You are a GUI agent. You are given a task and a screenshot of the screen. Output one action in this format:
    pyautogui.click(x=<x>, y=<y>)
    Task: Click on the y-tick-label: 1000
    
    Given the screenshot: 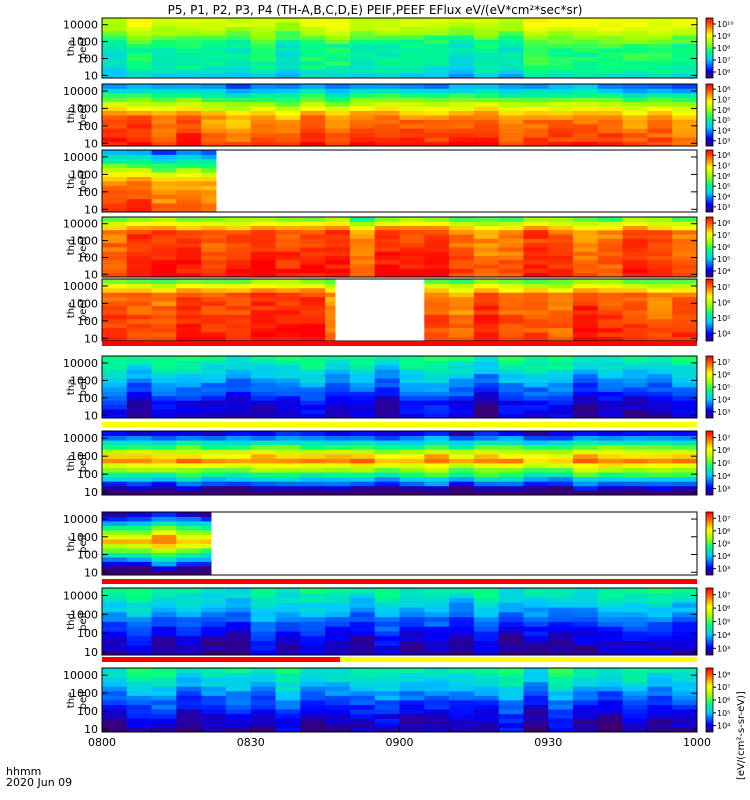 What is the action you would take?
    pyautogui.click(x=84, y=174)
    